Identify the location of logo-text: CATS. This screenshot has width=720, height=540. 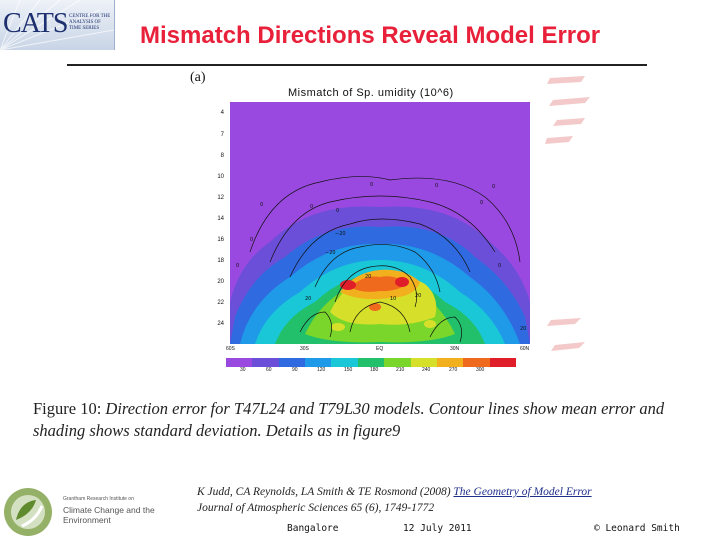
(35, 23).